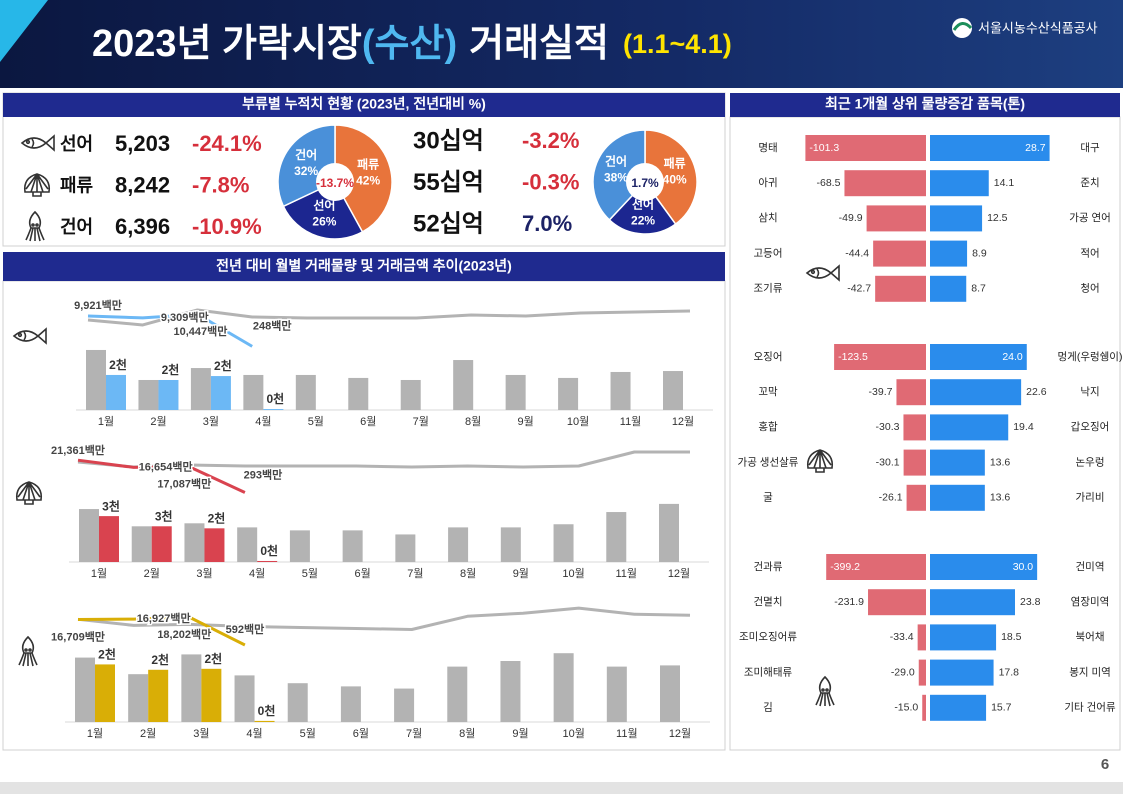  I want to click on pie-category: 패류, so click(675, 164).